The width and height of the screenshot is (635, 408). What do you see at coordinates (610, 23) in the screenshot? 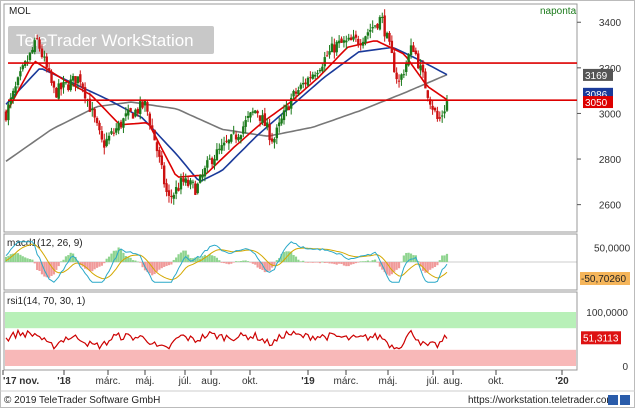
I see `price-y-tick-label: 3400` at bounding box center [610, 23].